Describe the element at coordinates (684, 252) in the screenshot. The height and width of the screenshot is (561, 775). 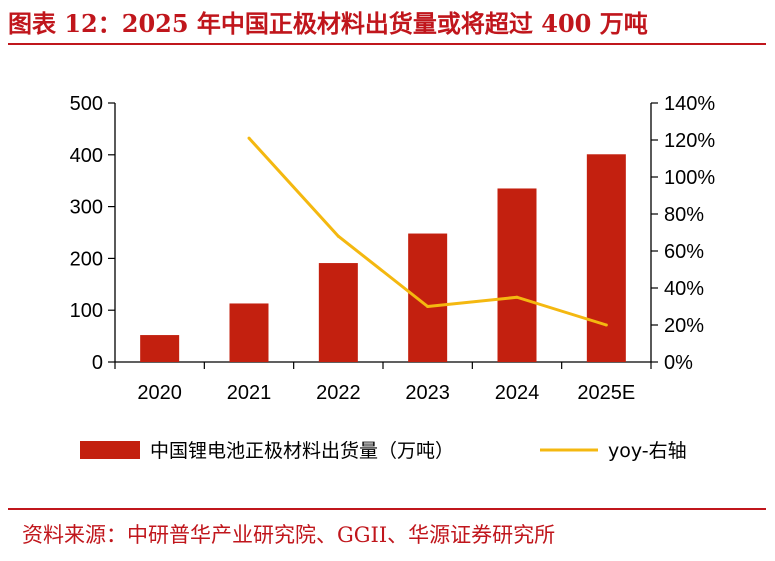
I see `right-y-tick-label: 60%` at that location.